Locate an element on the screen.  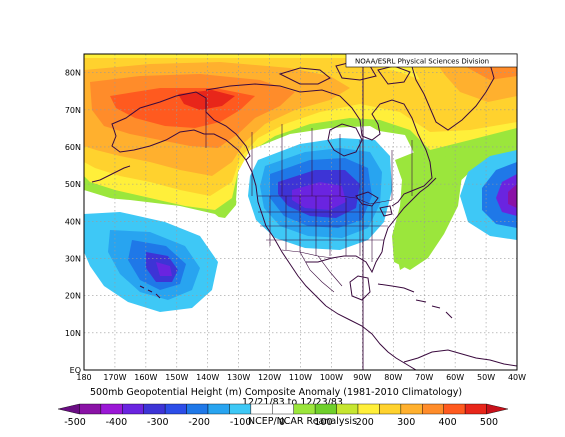
longitude-tick-label: 160W is located at coordinates (145, 377).